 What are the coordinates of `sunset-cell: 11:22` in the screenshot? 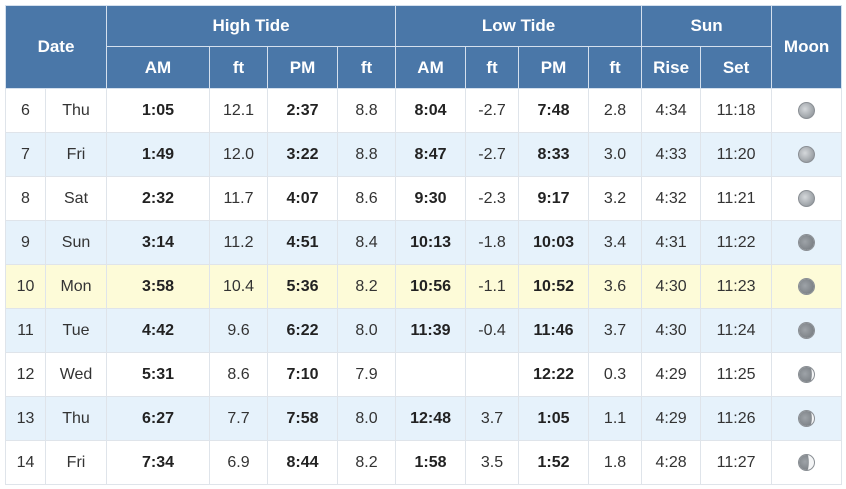 It's located at (736, 242).